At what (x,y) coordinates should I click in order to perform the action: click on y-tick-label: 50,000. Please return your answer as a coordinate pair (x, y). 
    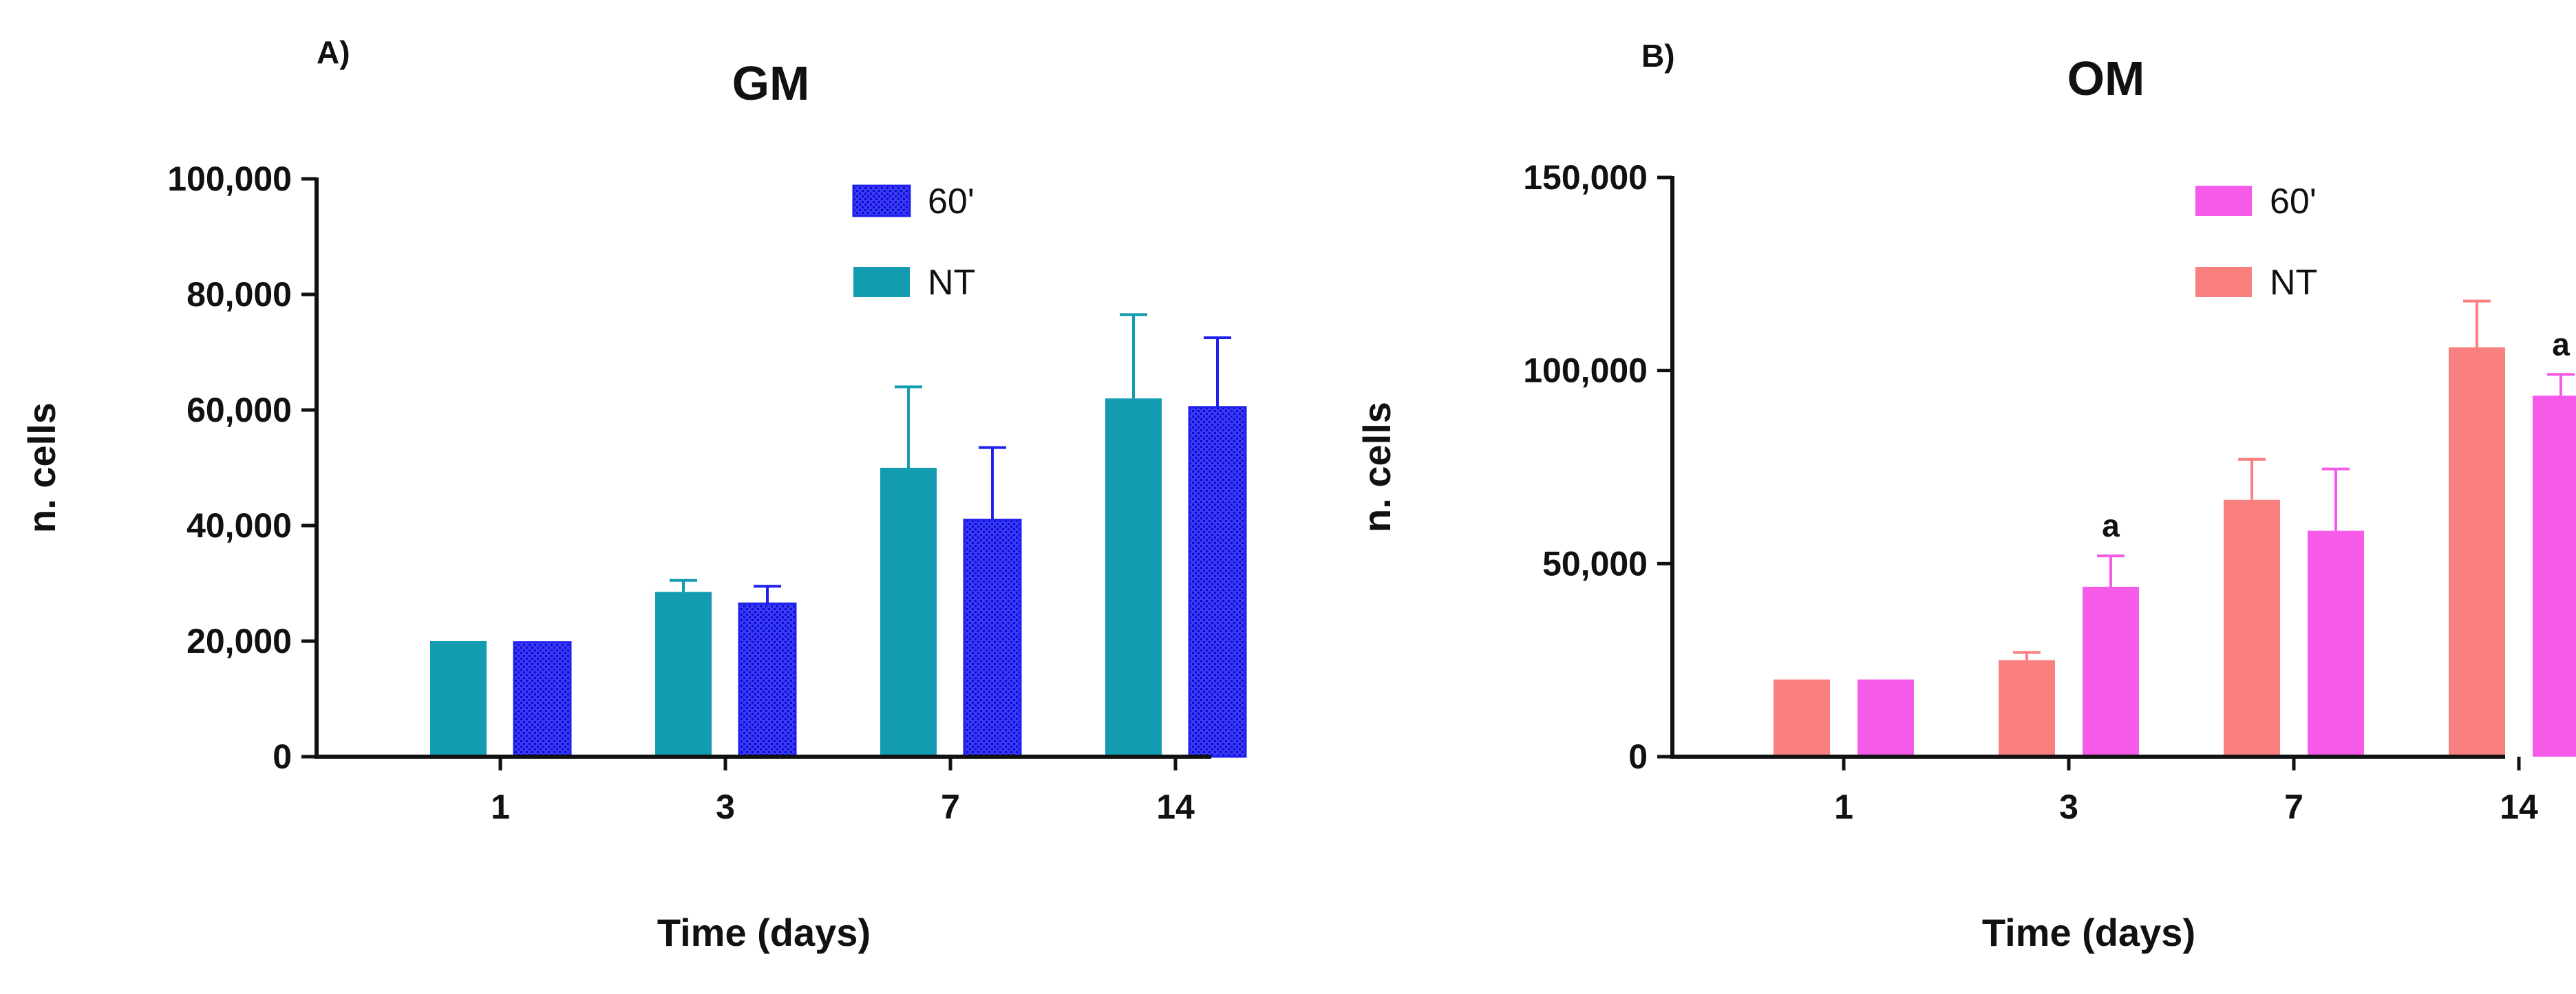
    Looking at the image, I should click on (1595, 563).